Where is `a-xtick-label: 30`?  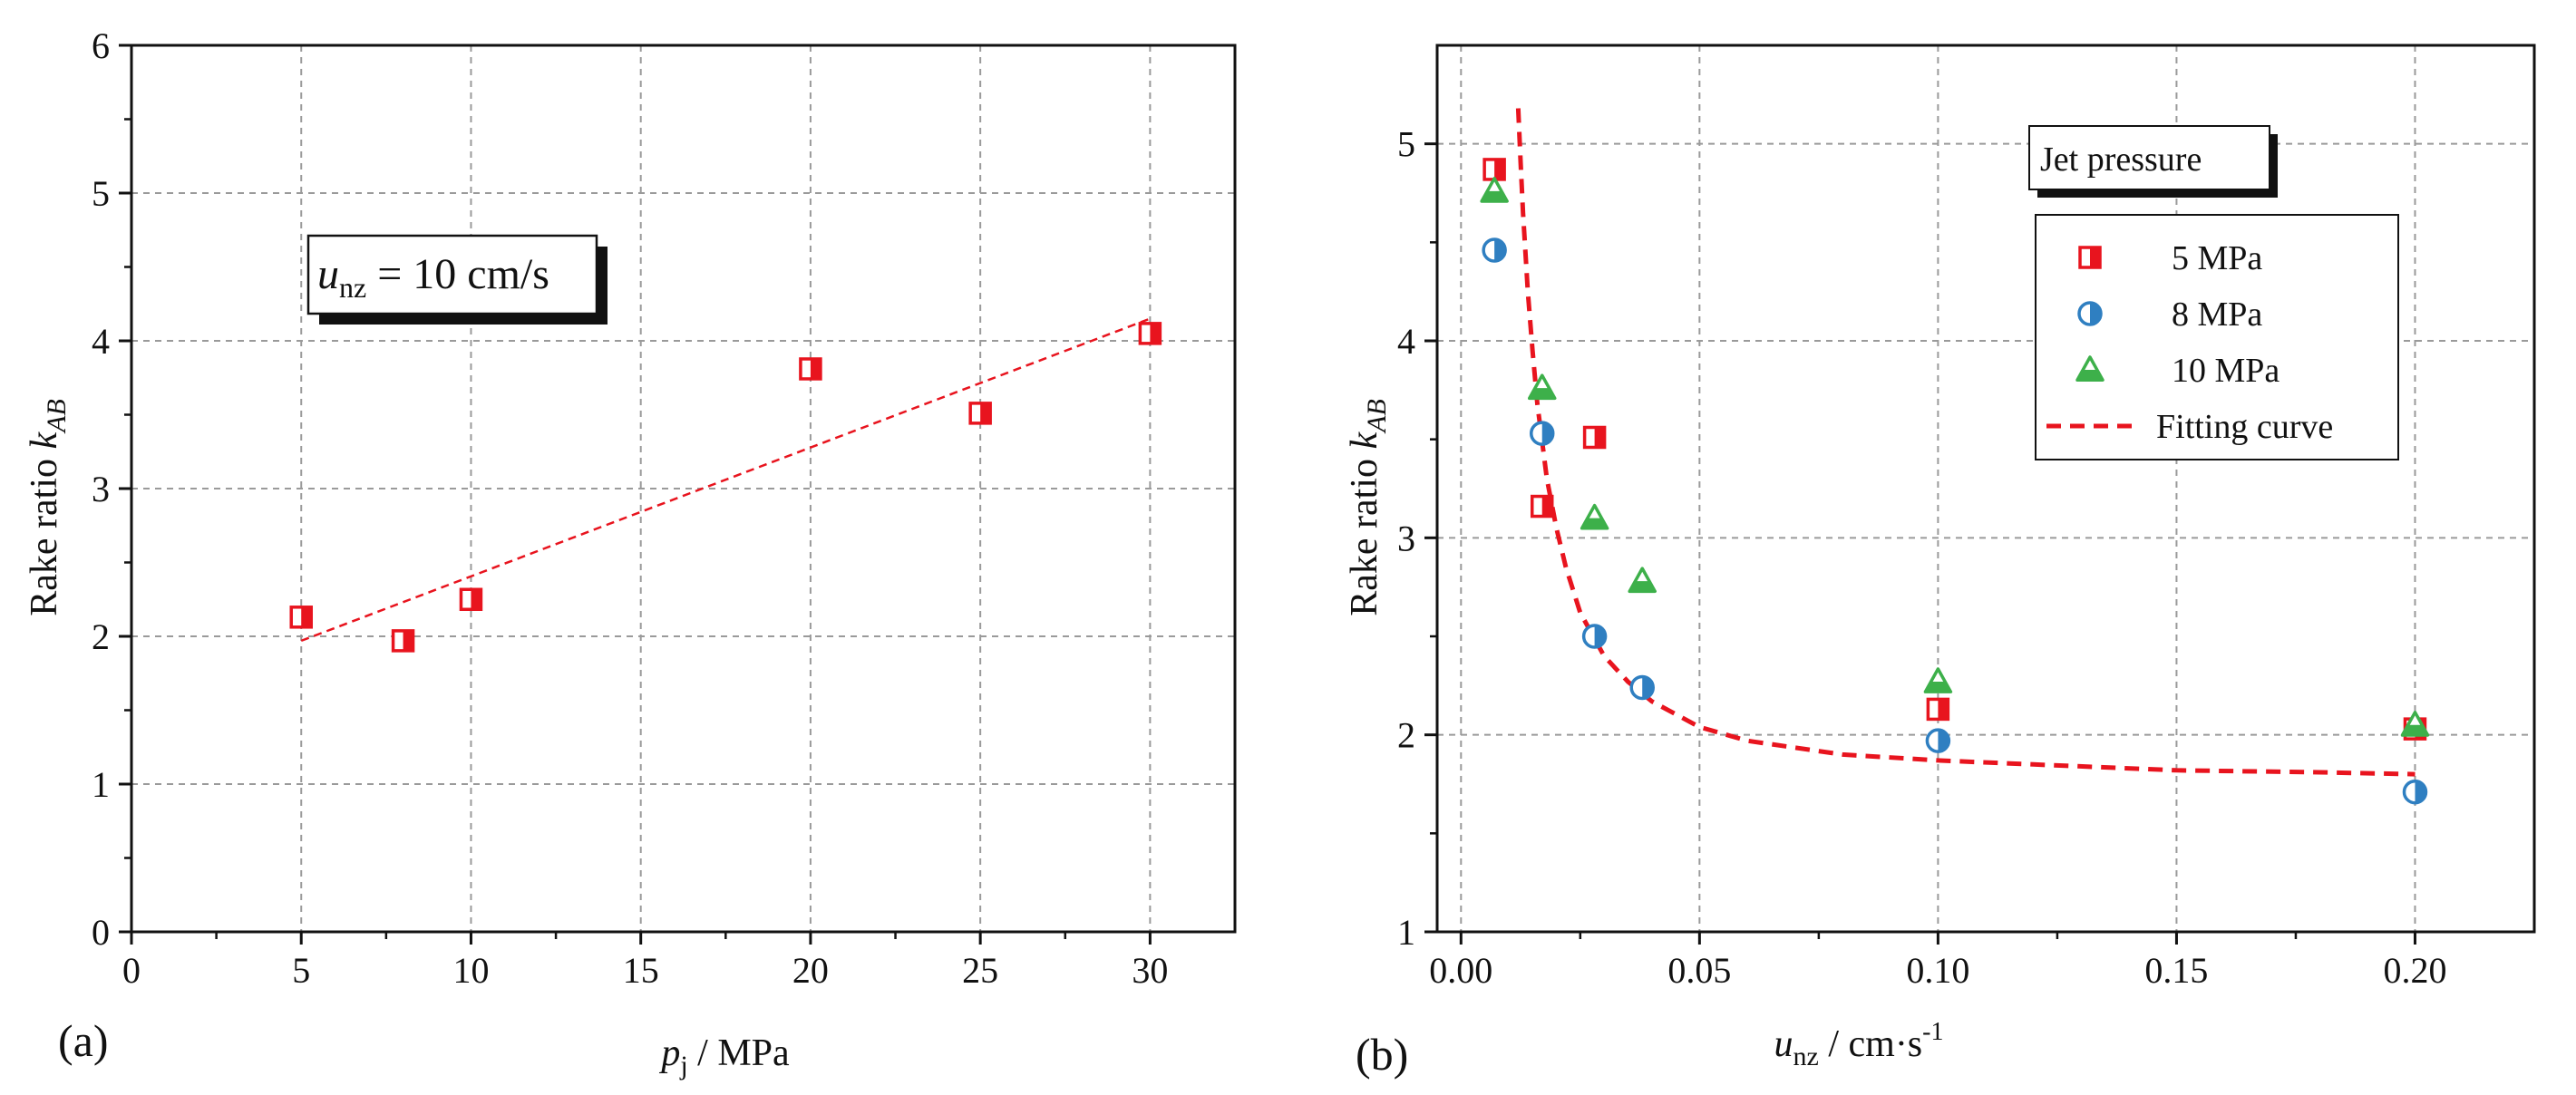
a-xtick-label: 30 is located at coordinates (1150, 970).